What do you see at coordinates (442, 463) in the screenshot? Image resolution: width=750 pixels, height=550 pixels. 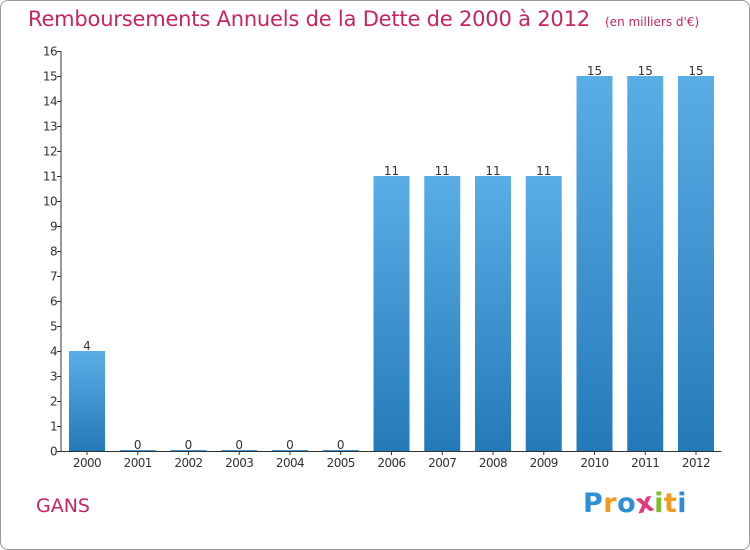 I see `x-tick-label: 2007` at bounding box center [442, 463].